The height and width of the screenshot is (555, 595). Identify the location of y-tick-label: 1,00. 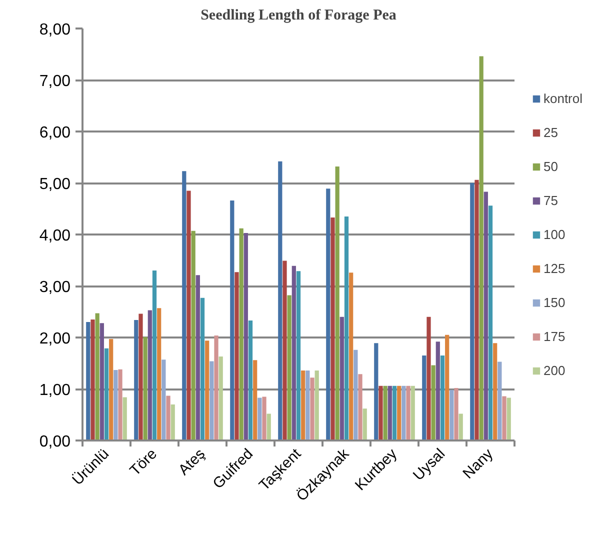
(55, 390).